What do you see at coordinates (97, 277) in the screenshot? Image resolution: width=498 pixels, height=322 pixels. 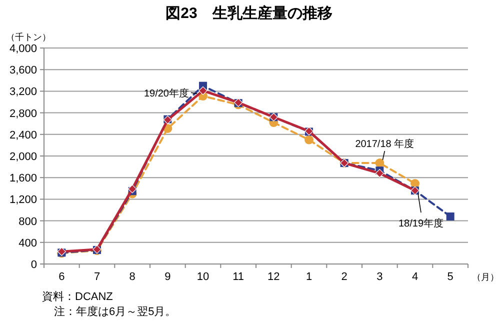 I see `x-tick-label: 7` at bounding box center [97, 277].